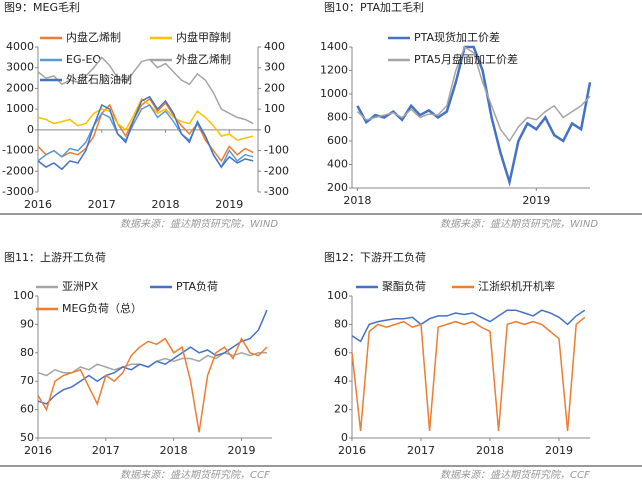 The height and width of the screenshot is (485, 642). I want to click on legend-label: MEG负荷（总）, so click(102, 308).